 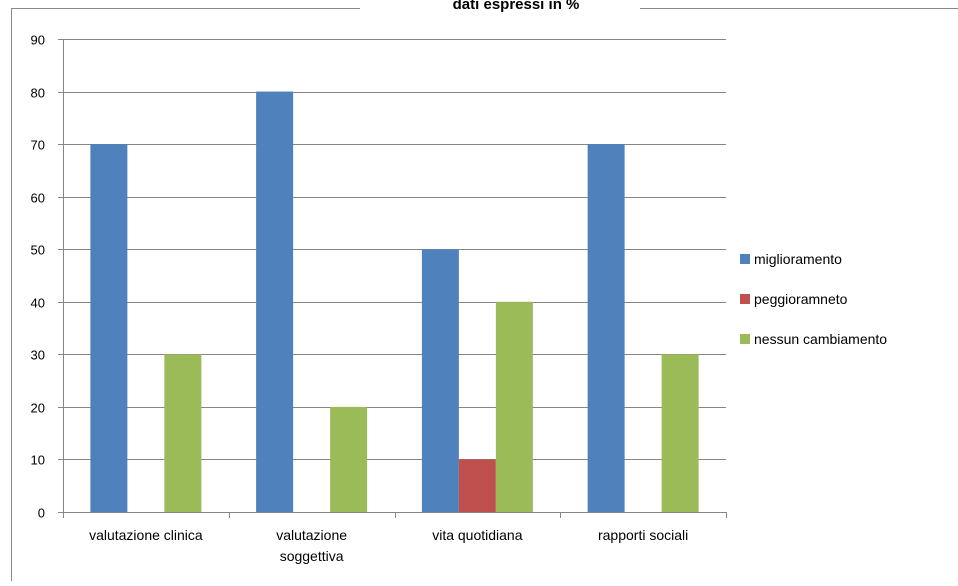 I want to click on chart-title: dati espressi in %, so click(x=516, y=6).